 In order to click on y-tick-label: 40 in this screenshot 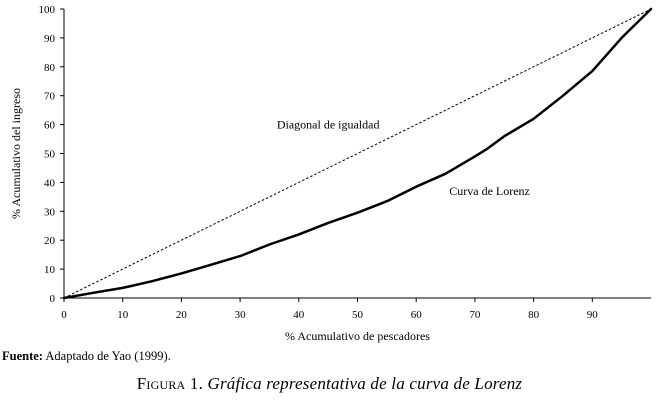, I will do `click(50, 183)`.